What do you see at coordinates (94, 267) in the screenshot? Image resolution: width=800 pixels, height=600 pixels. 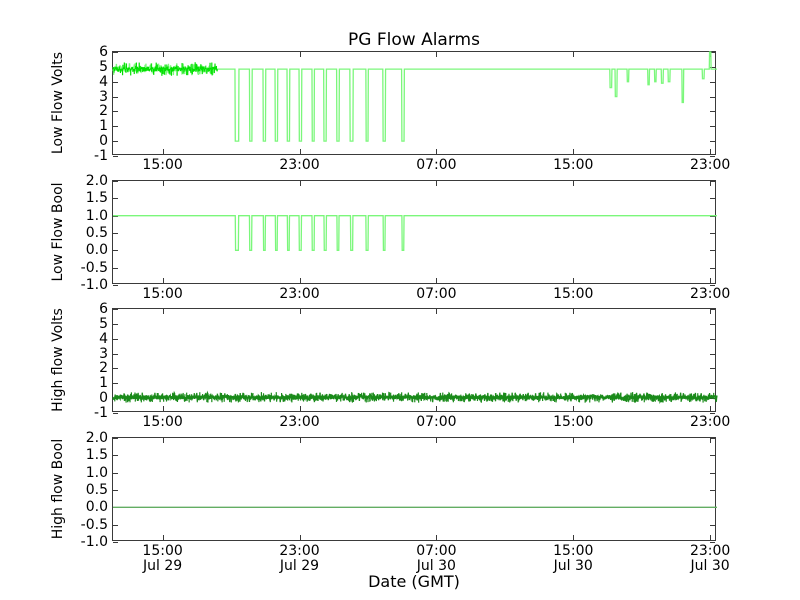 I see `y-tick-label: -0.5` at bounding box center [94, 267].